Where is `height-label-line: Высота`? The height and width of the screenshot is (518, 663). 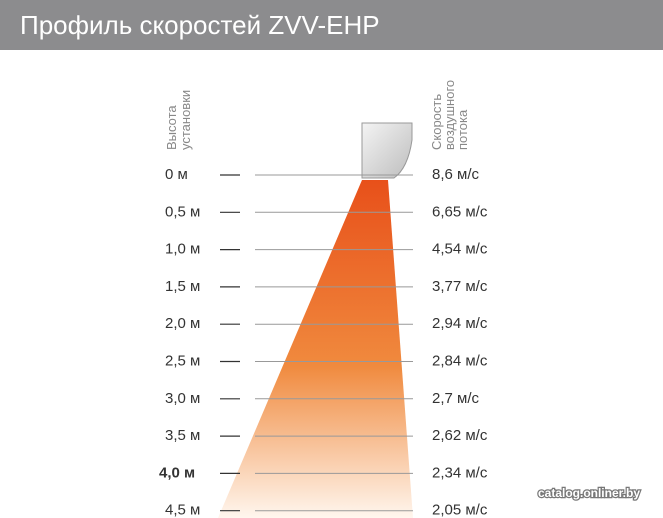 height-label-line: Высота is located at coordinates (171, 127).